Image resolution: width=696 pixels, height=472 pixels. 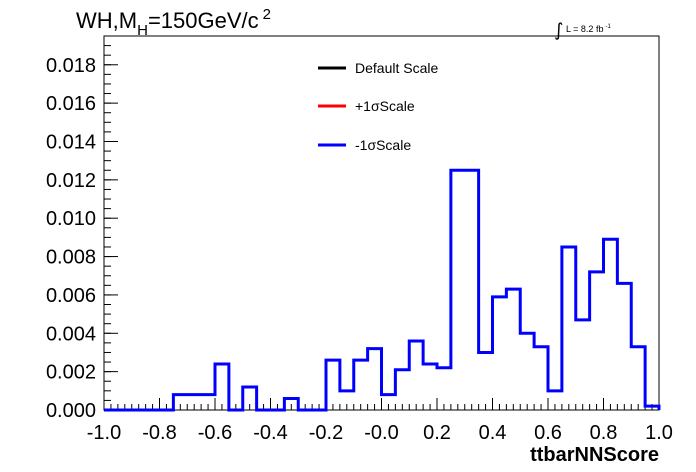 I want to click on x-tick-label: -0.4, so click(x=270, y=433).